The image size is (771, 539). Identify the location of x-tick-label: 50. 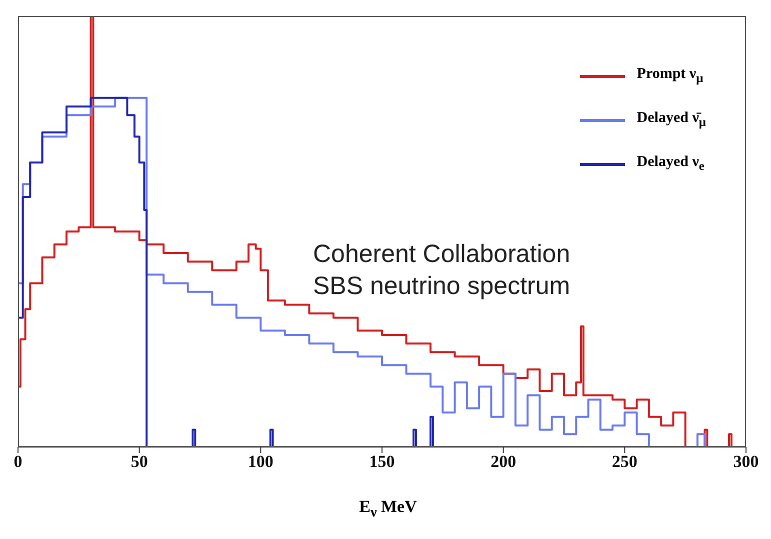
(139, 462).